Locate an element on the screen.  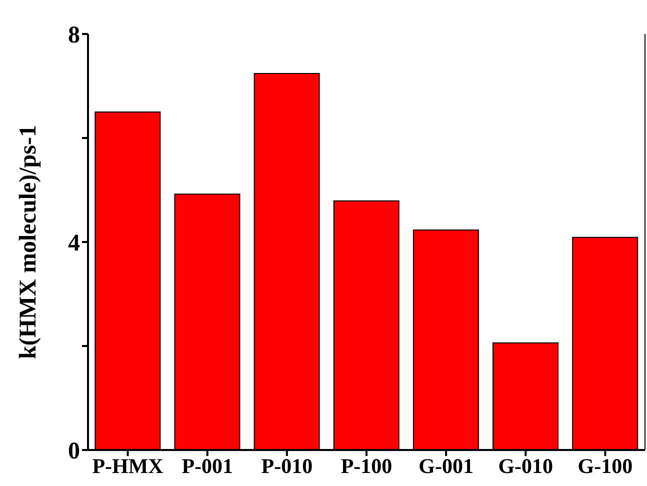
x-tick-label: P-HMX is located at coordinates (128, 466).